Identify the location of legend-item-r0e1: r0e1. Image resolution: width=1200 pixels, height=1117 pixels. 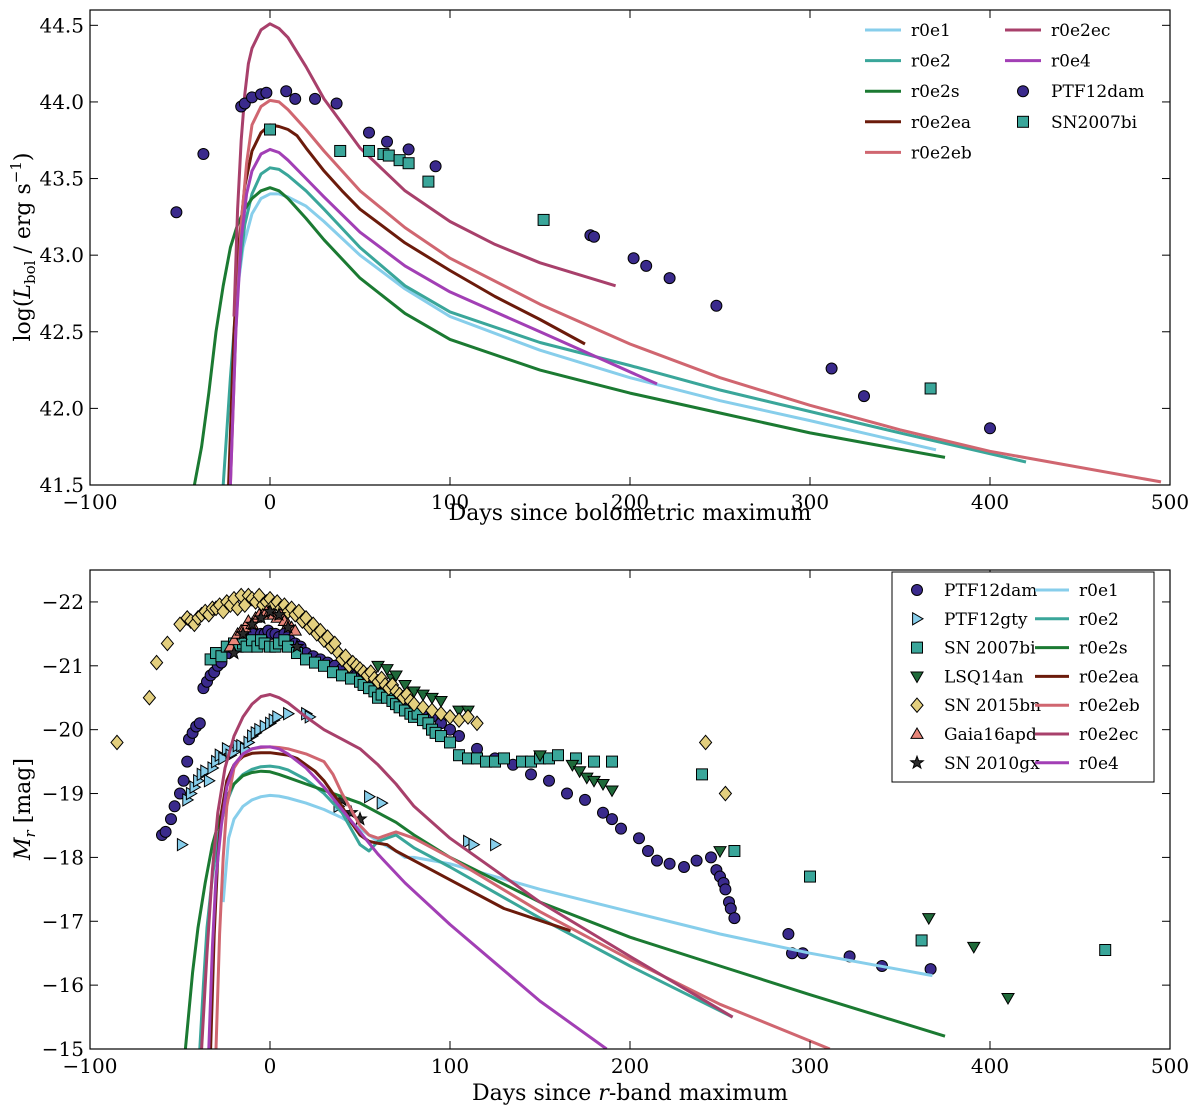
(908, 31).